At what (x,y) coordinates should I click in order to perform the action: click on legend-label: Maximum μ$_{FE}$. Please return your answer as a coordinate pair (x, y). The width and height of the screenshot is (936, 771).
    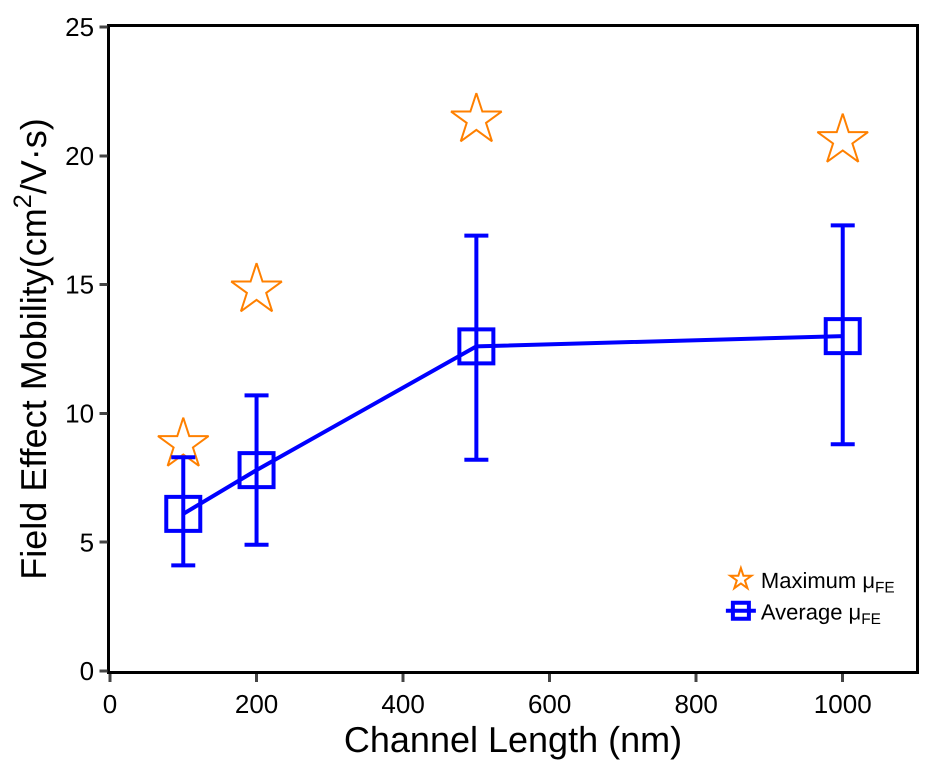
    Looking at the image, I should click on (827, 582).